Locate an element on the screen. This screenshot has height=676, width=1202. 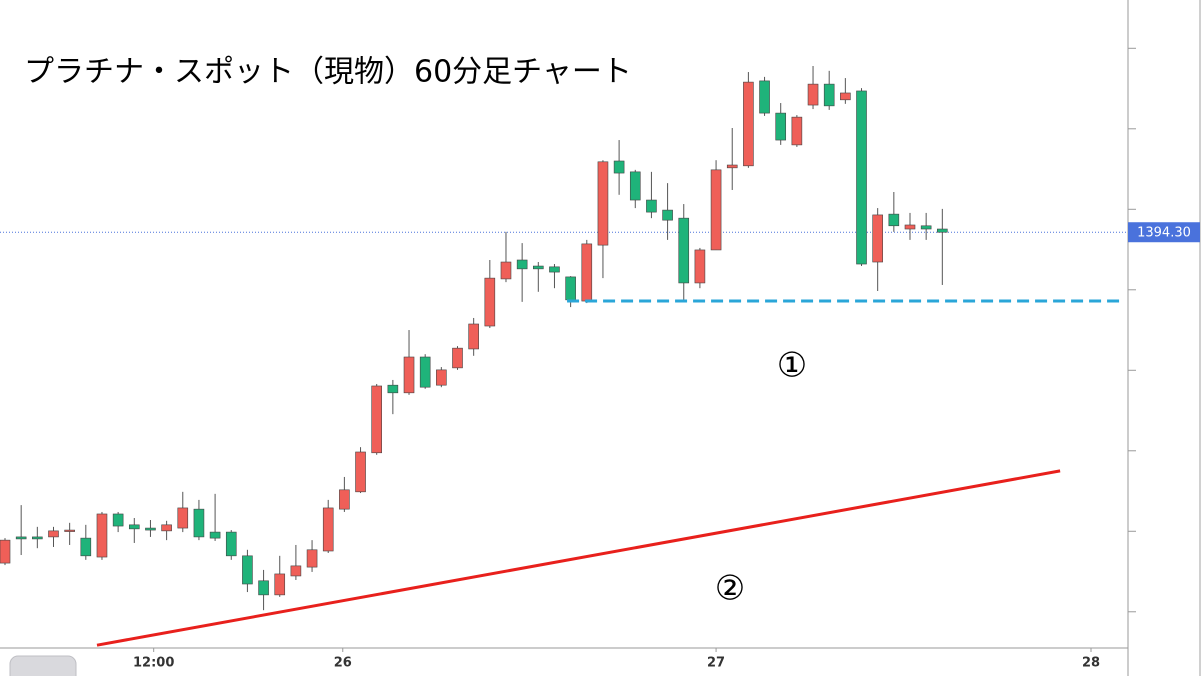
chart-title: プラチナ・スポット（現物）60分足チャート is located at coordinates (328, 72).